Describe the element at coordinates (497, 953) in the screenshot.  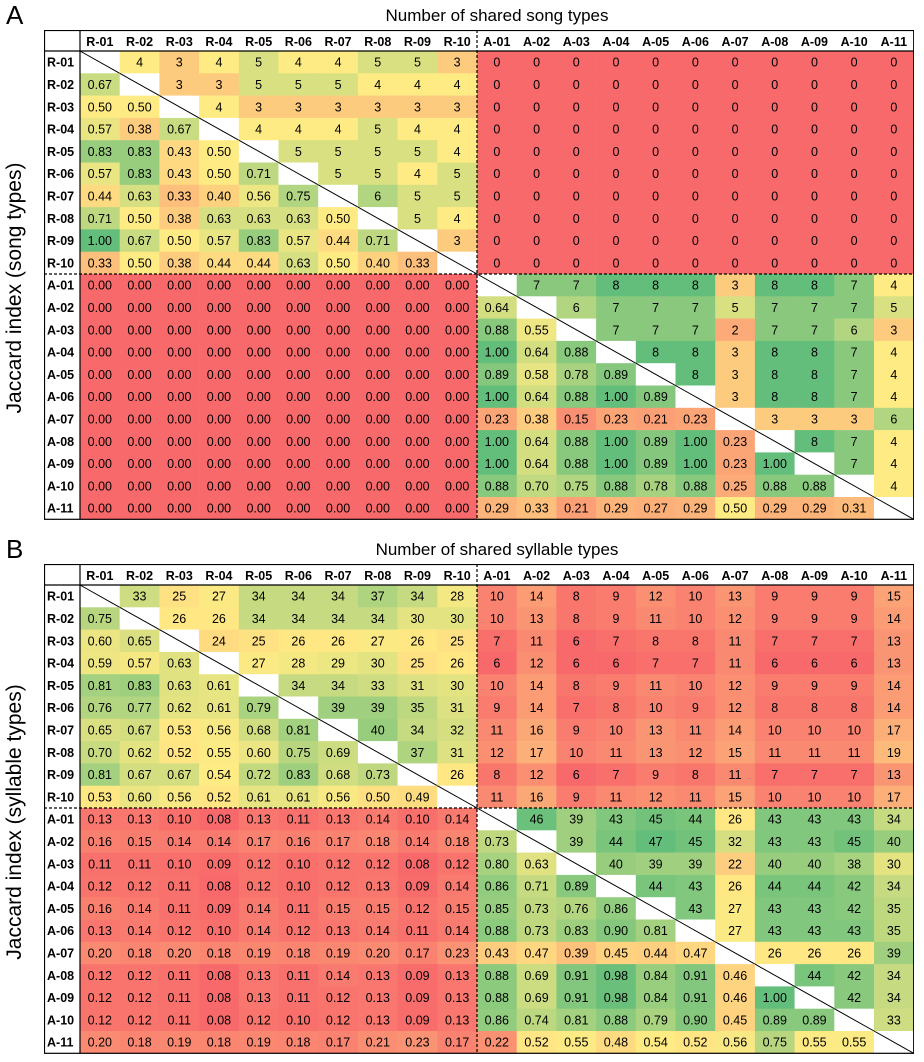
I see `cell-value-label: 0.43` at that location.